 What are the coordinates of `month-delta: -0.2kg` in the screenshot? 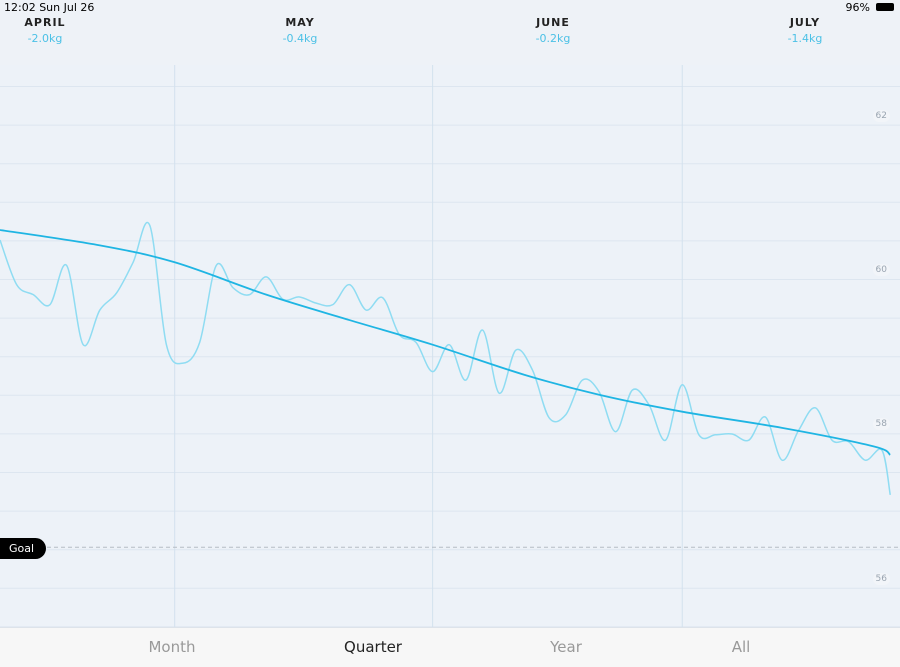 It's located at (553, 38).